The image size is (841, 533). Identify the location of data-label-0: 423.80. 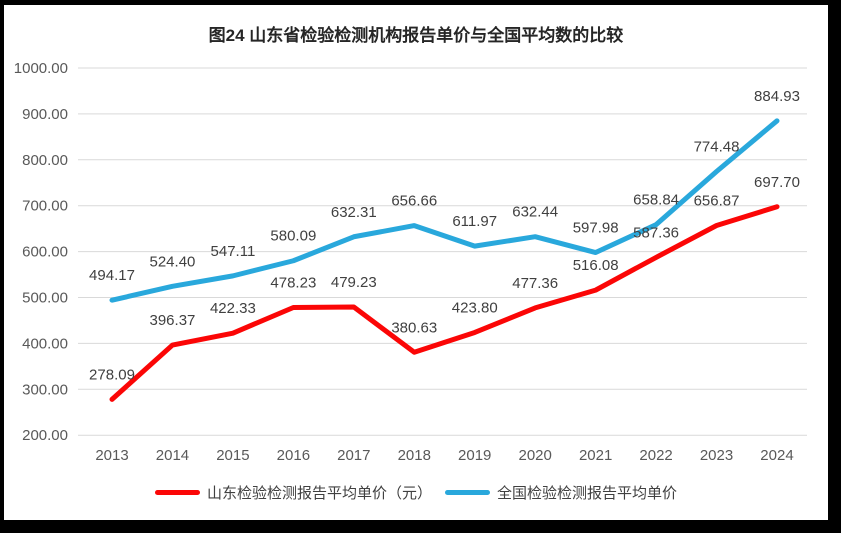
(475, 307).